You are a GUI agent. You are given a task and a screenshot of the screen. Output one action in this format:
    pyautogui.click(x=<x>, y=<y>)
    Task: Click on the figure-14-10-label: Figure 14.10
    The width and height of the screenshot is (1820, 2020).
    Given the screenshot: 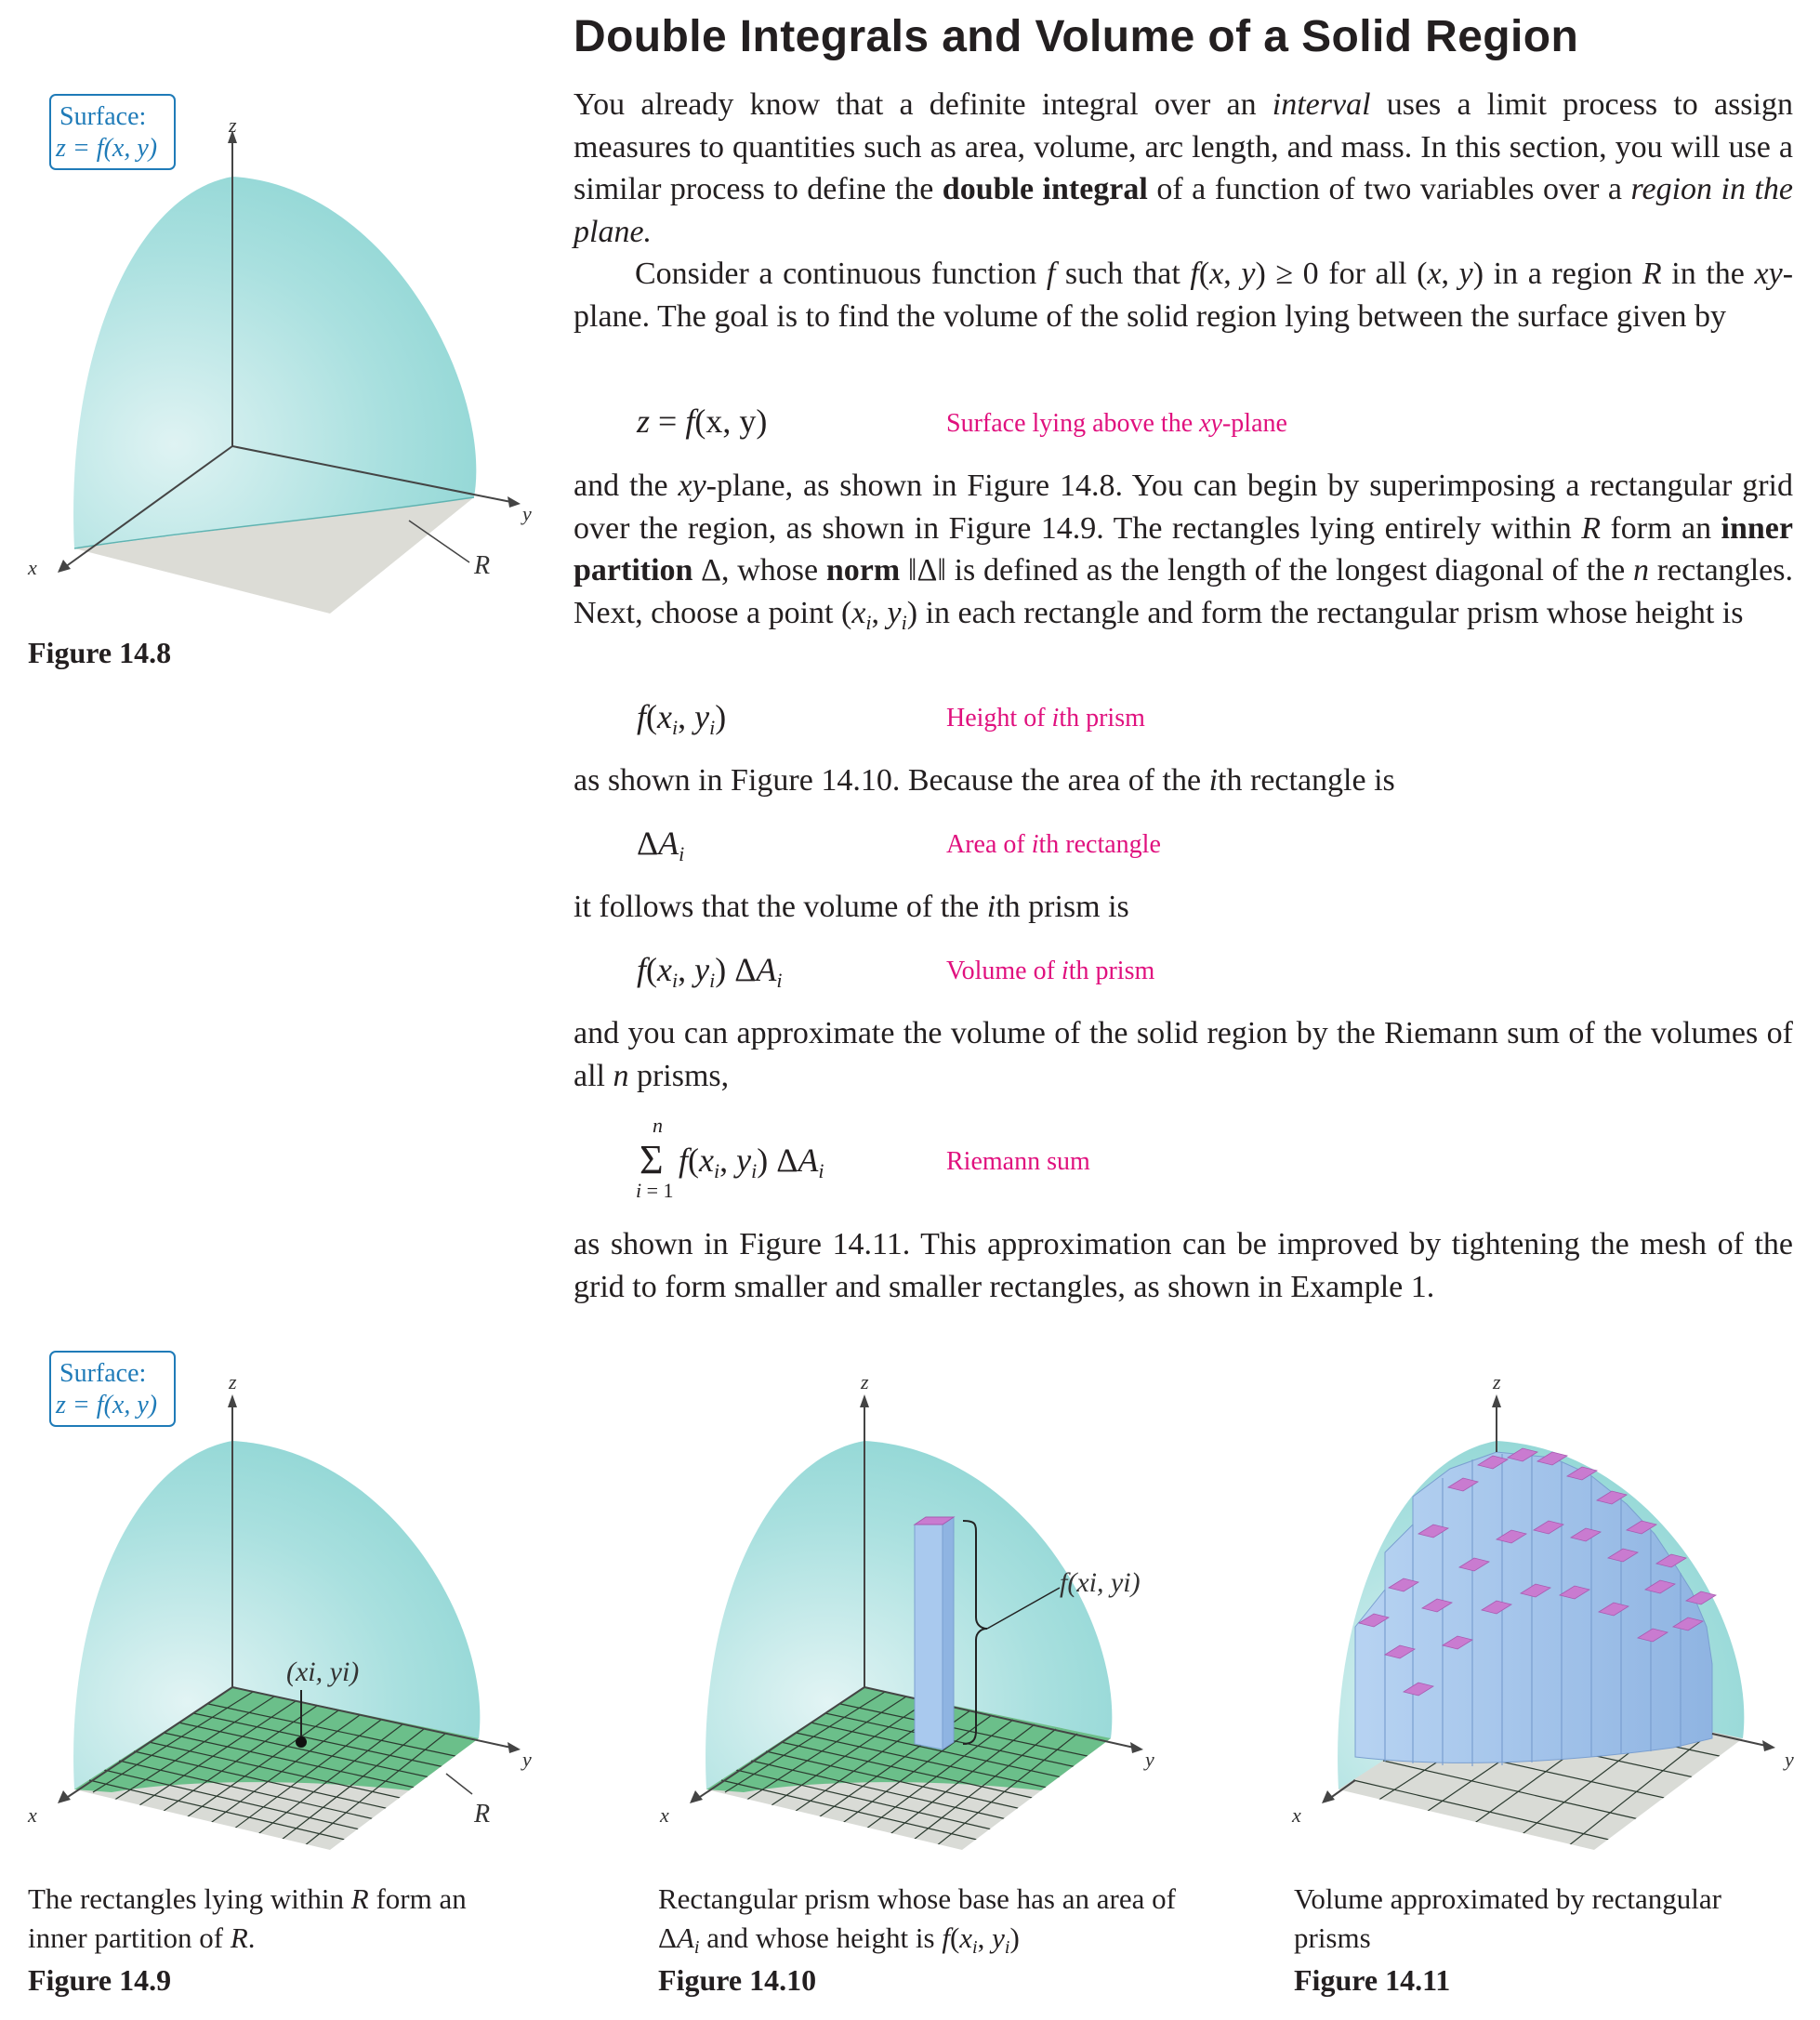 What is the action you would take?
    pyautogui.click(x=737, y=1980)
    